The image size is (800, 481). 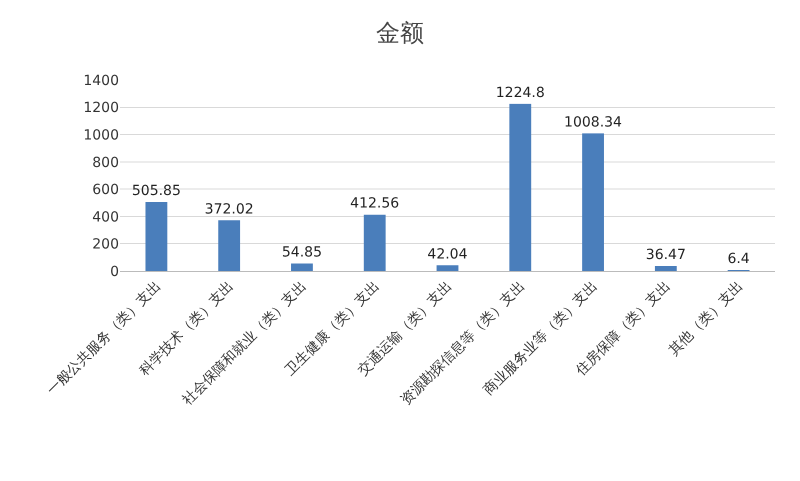 I want to click on y-tick-label: 0, so click(x=114, y=272).